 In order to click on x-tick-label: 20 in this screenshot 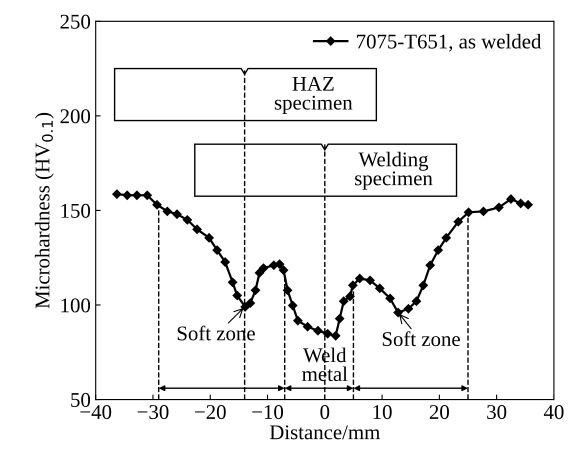, I will do `click(439, 412)`.